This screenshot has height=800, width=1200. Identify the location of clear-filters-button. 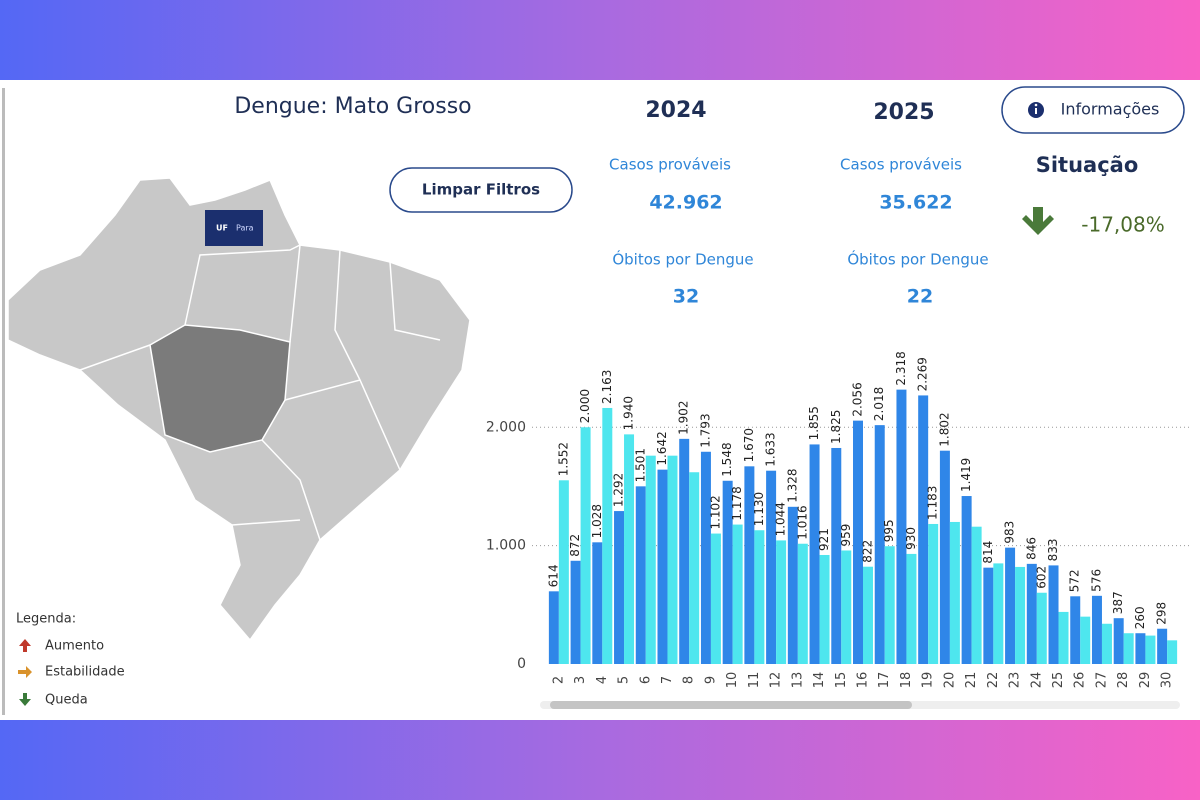
(481, 190).